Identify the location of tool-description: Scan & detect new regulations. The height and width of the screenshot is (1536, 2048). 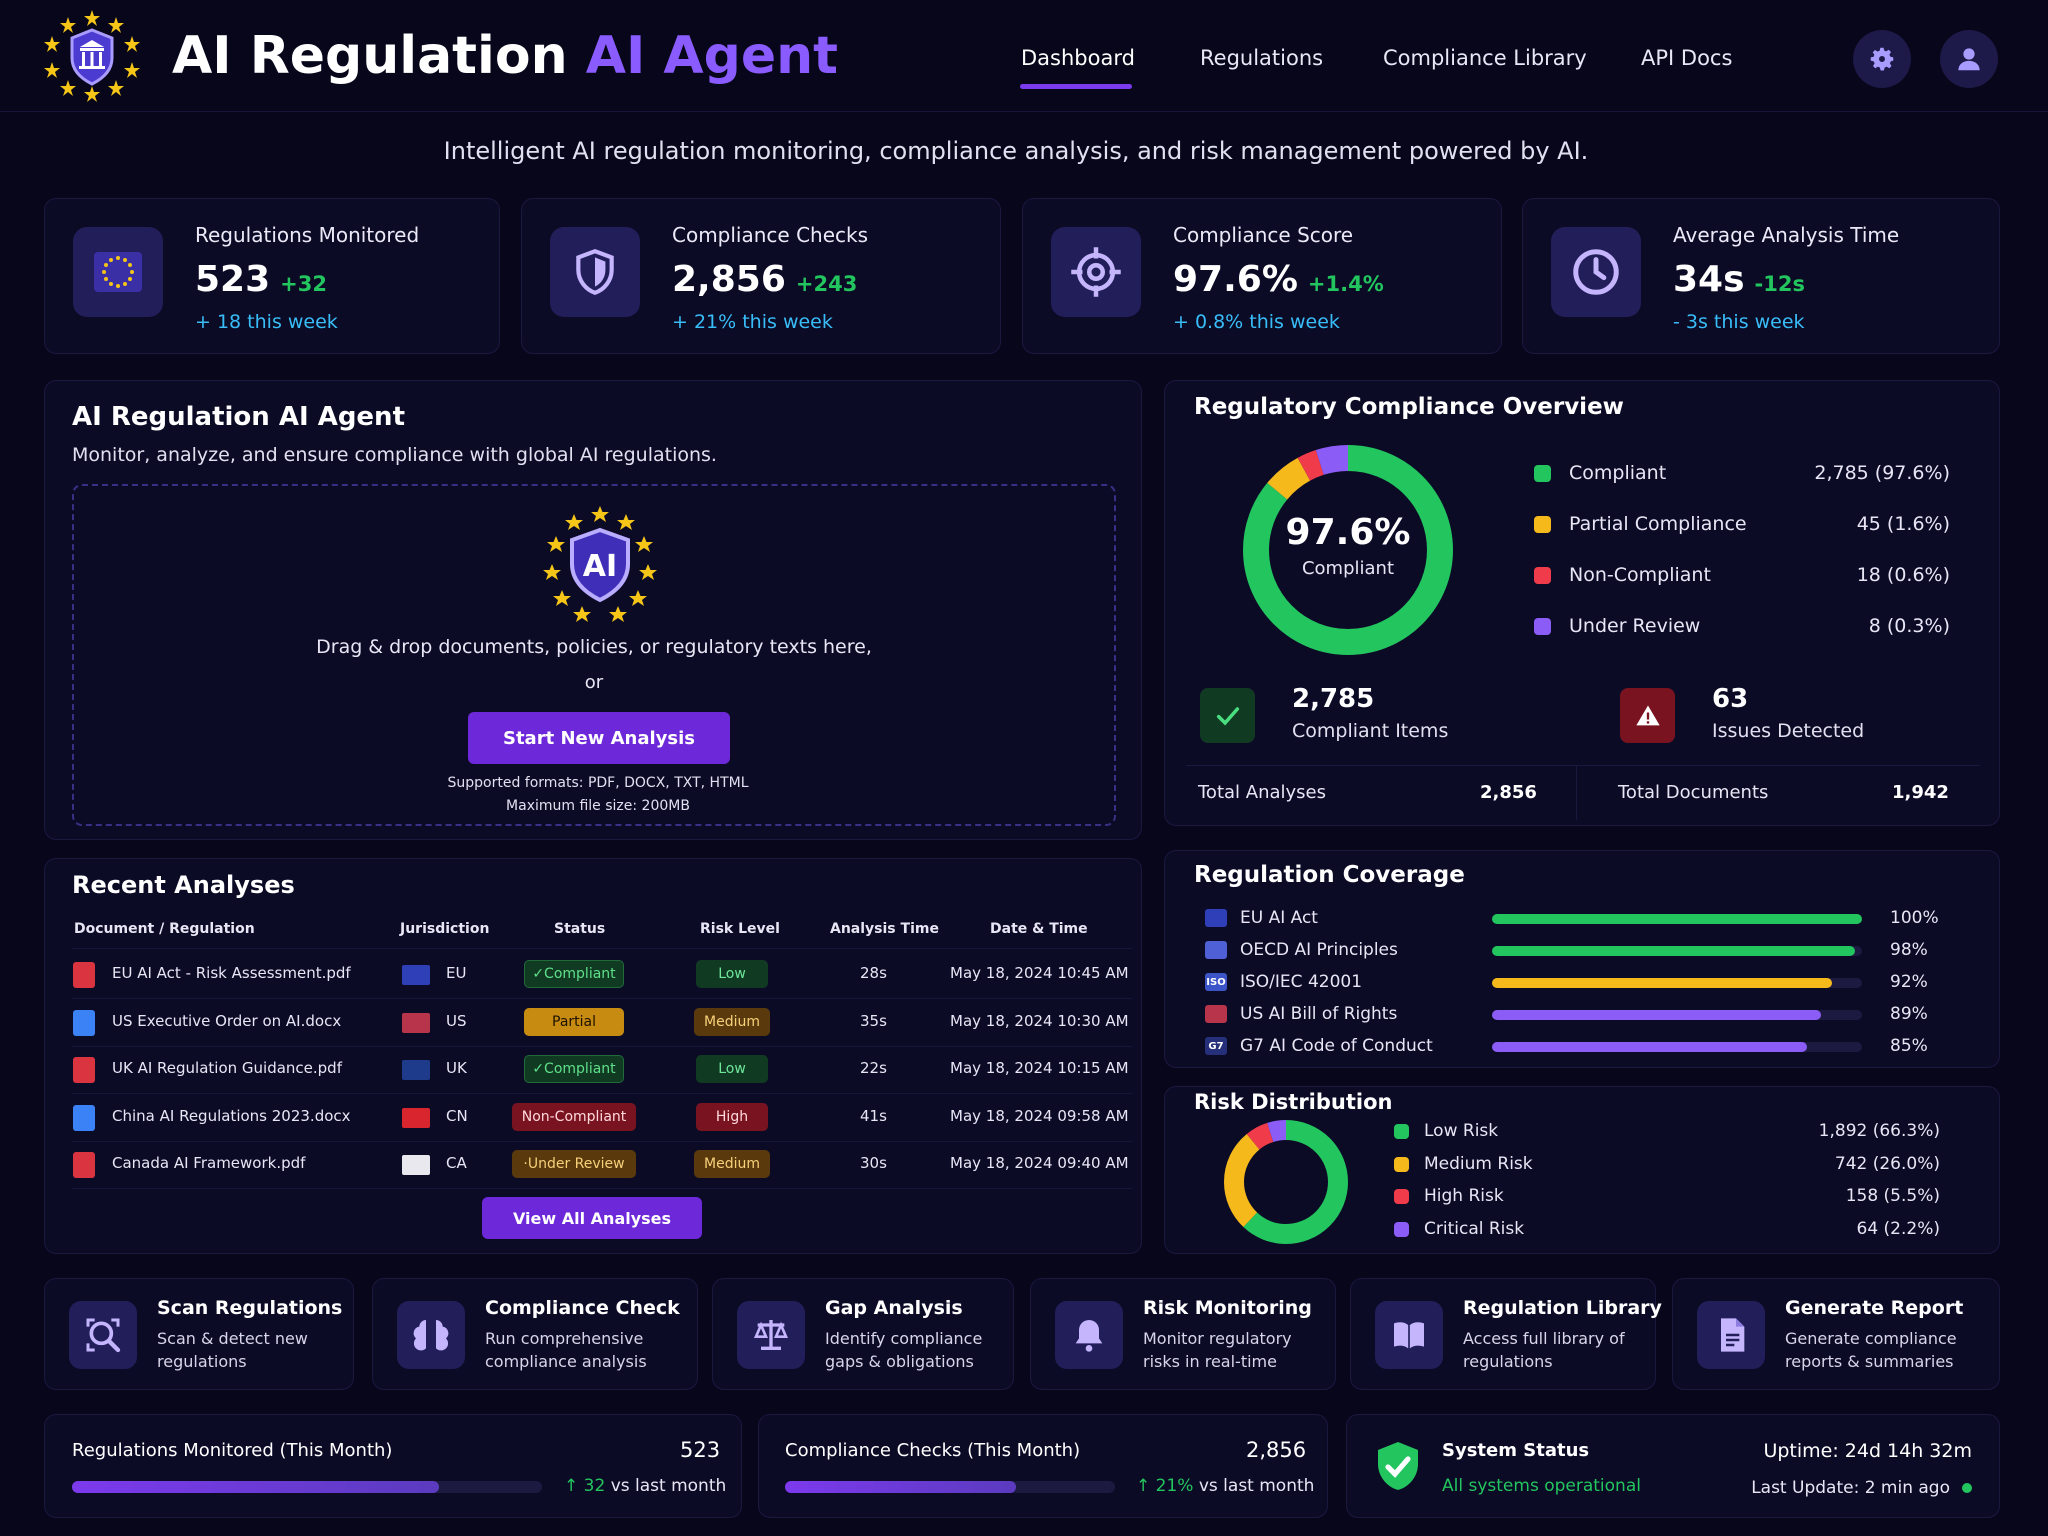
(232, 1350).